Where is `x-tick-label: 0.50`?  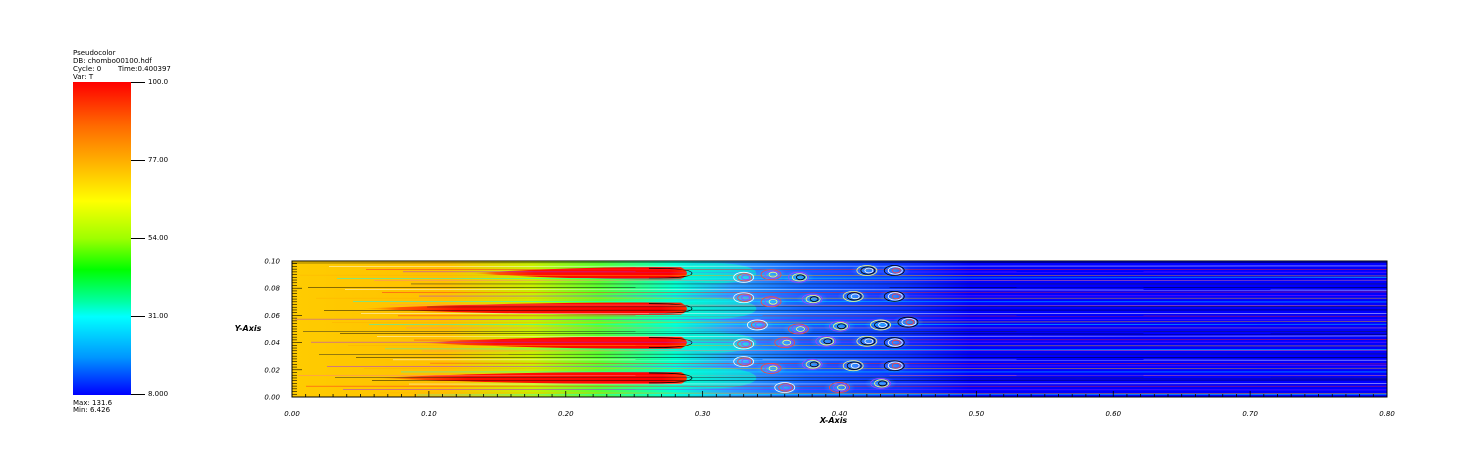 x-tick-label: 0.50 is located at coordinates (977, 414).